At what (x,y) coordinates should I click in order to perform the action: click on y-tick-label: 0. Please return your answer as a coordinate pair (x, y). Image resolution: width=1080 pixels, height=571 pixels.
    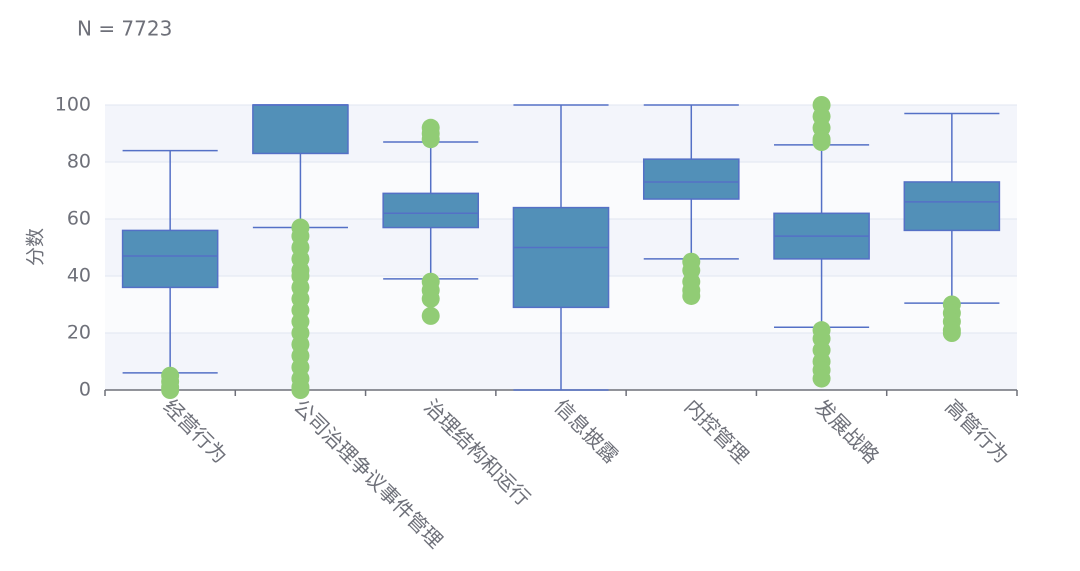
    Looking at the image, I should click on (85, 390).